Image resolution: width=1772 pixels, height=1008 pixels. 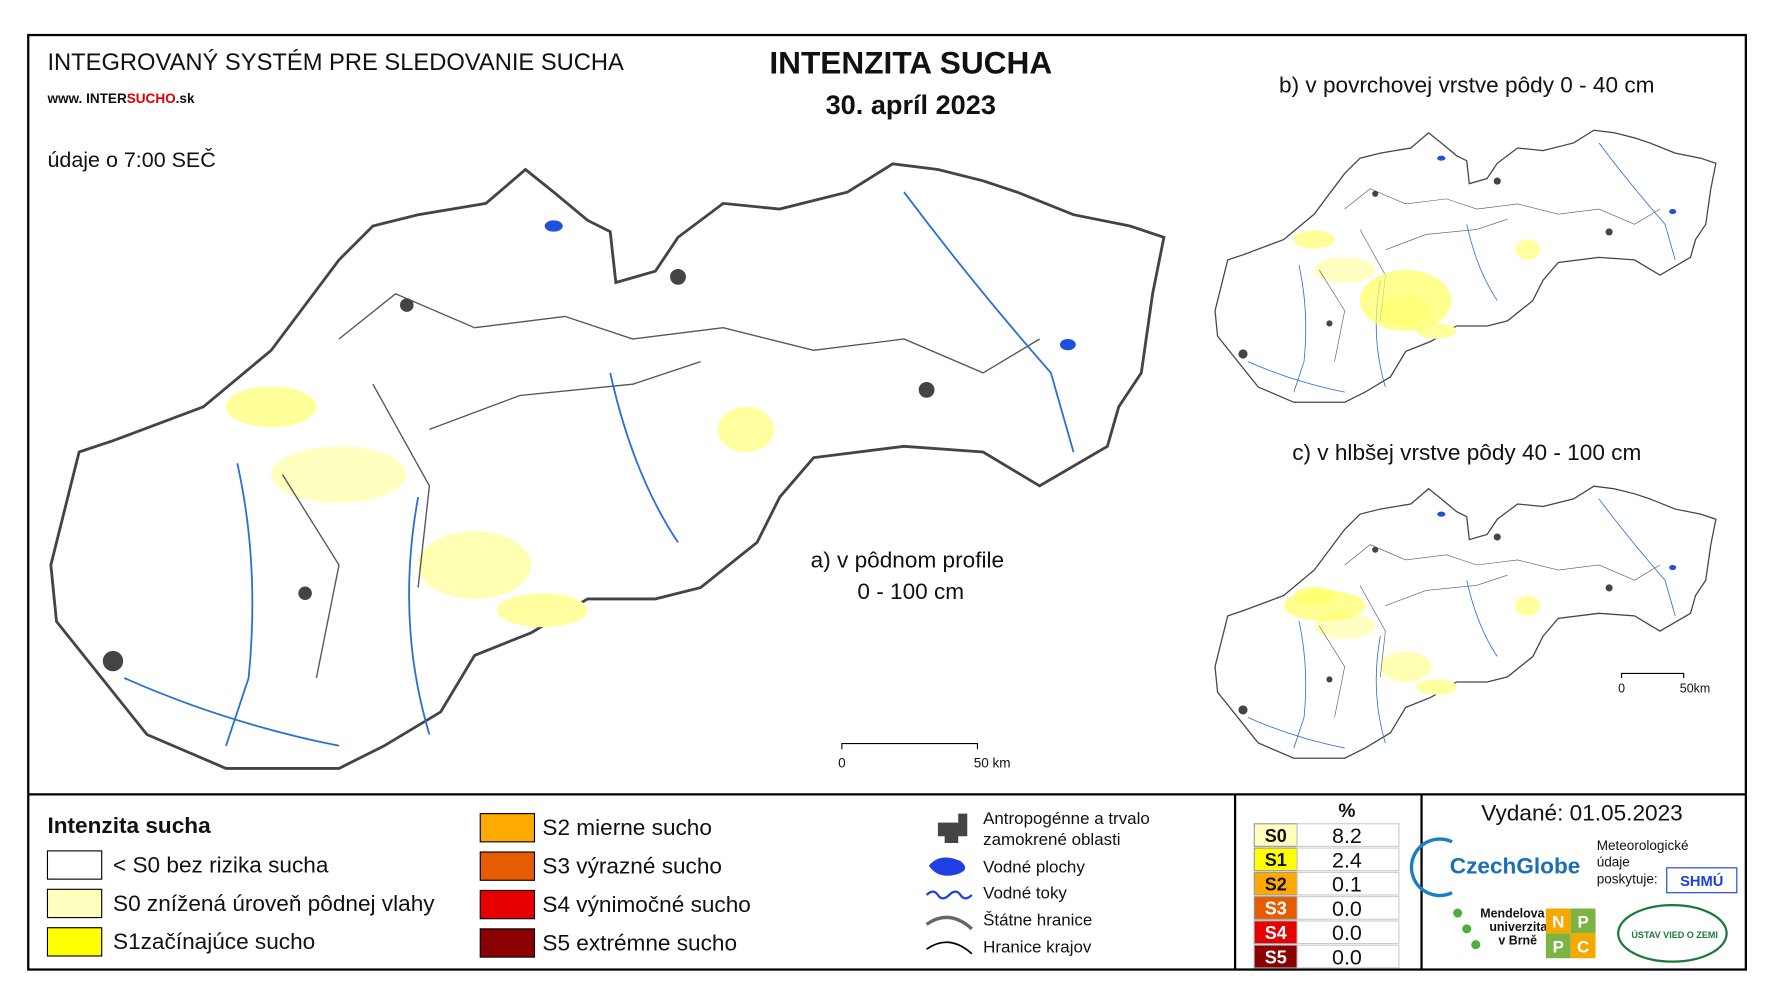 I want to click on data-note: údaje o 7:00 SEČ, so click(x=131, y=159).